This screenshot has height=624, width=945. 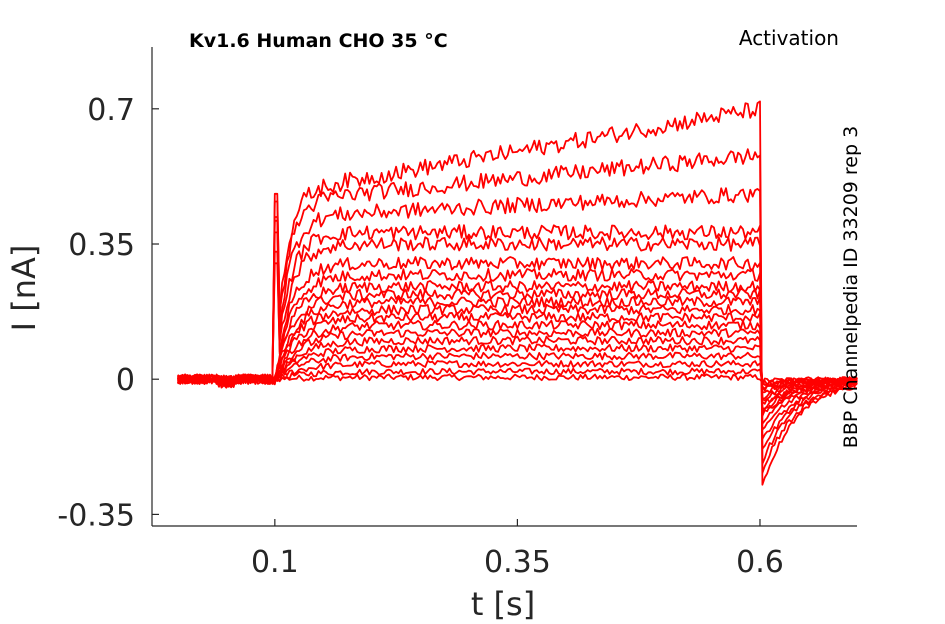 What do you see at coordinates (760, 562) in the screenshot?
I see `x-tick-label: 0.6` at bounding box center [760, 562].